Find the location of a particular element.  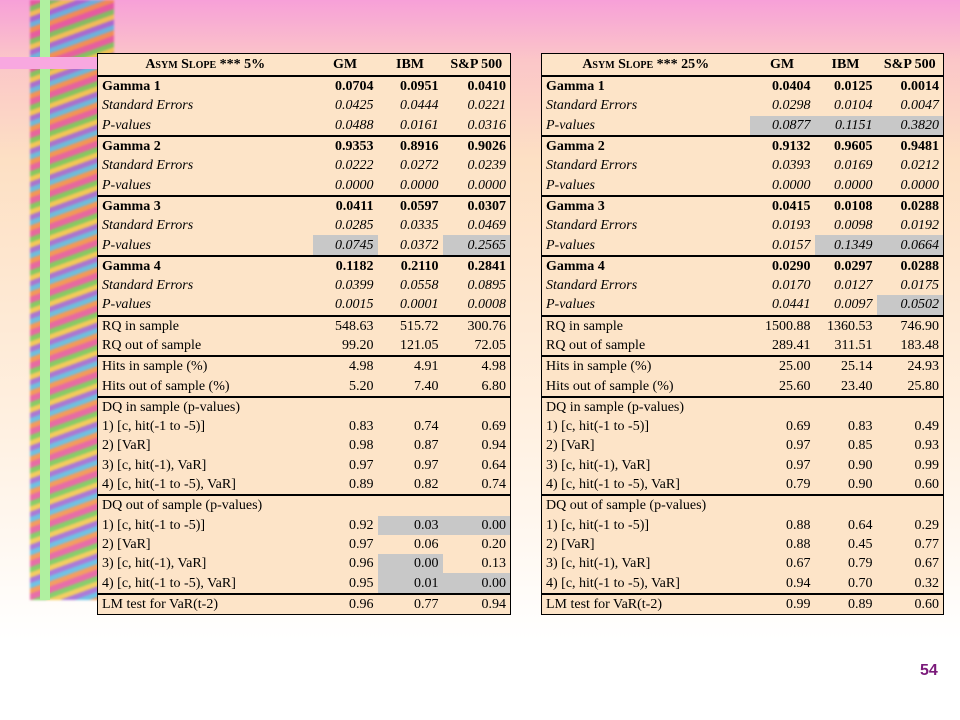

label-cell: DQ out of sample (p-values) is located at coordinates (626, 506).